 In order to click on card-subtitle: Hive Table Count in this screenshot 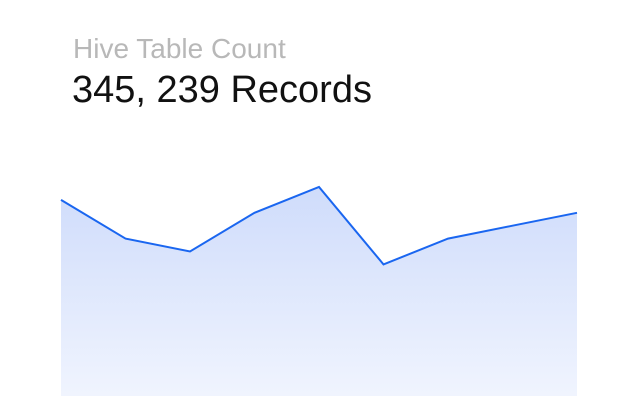, I will do `click(179, 48)`.